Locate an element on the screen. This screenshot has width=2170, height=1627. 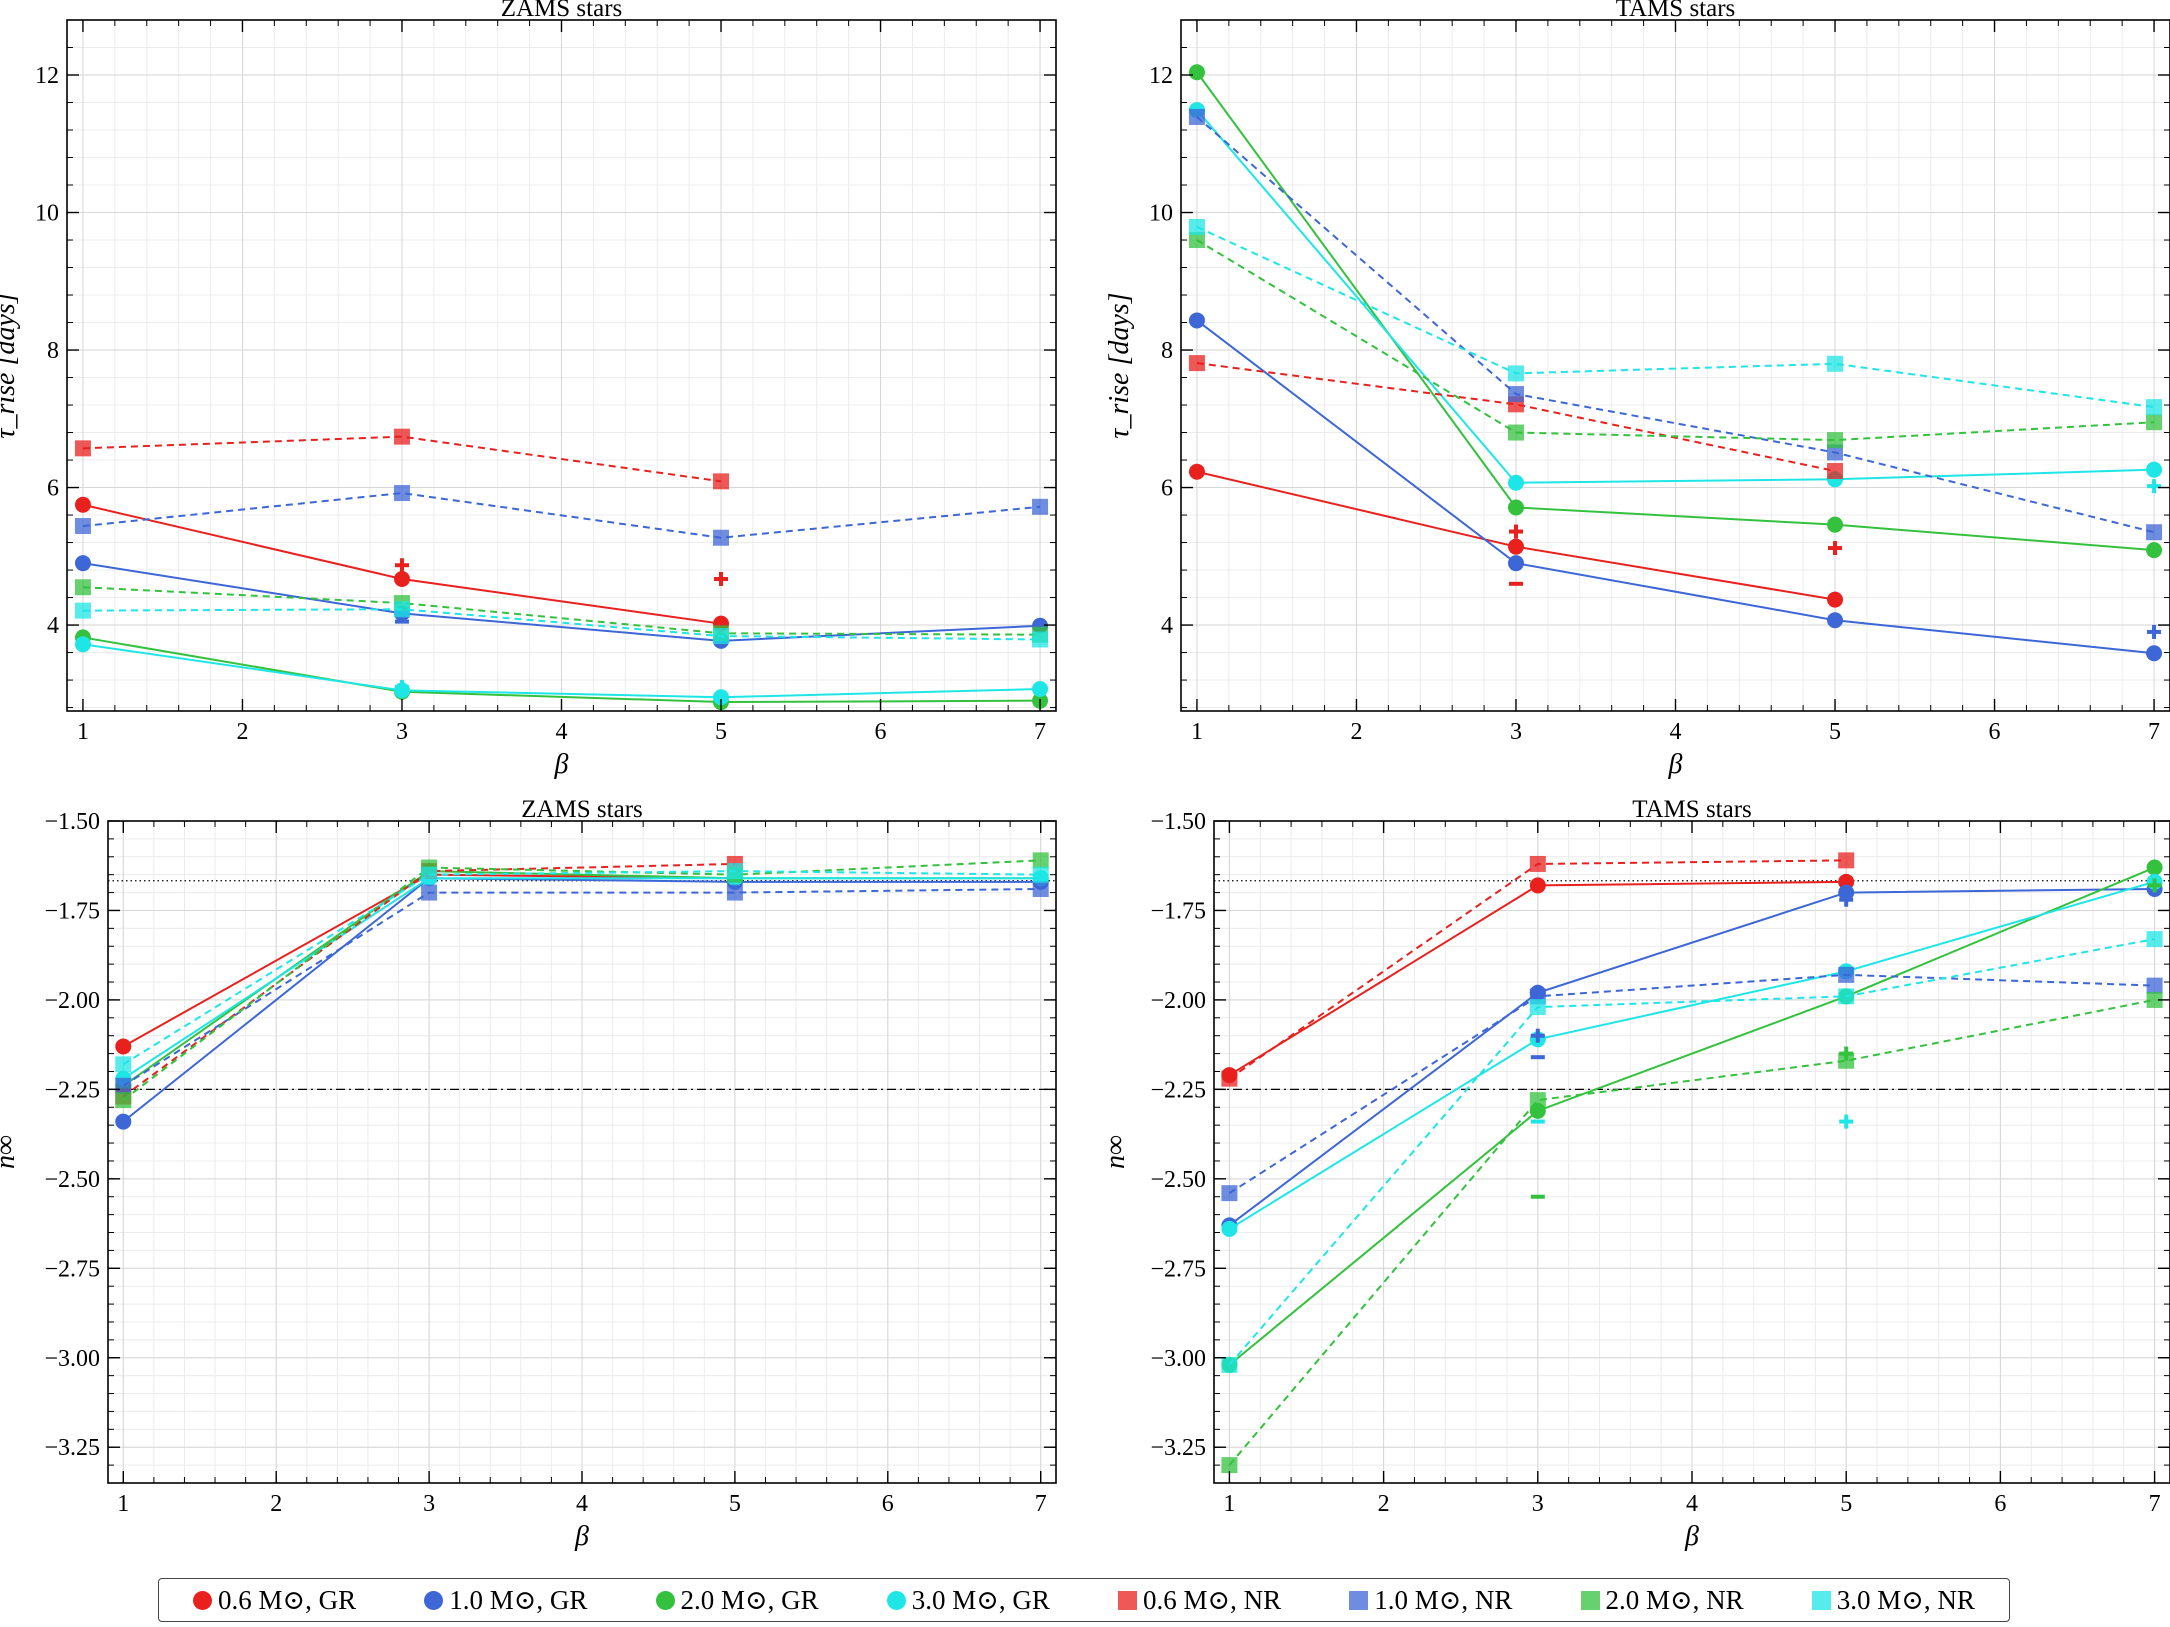
y-tick-label: 10 is located at coordinates (47, 214).